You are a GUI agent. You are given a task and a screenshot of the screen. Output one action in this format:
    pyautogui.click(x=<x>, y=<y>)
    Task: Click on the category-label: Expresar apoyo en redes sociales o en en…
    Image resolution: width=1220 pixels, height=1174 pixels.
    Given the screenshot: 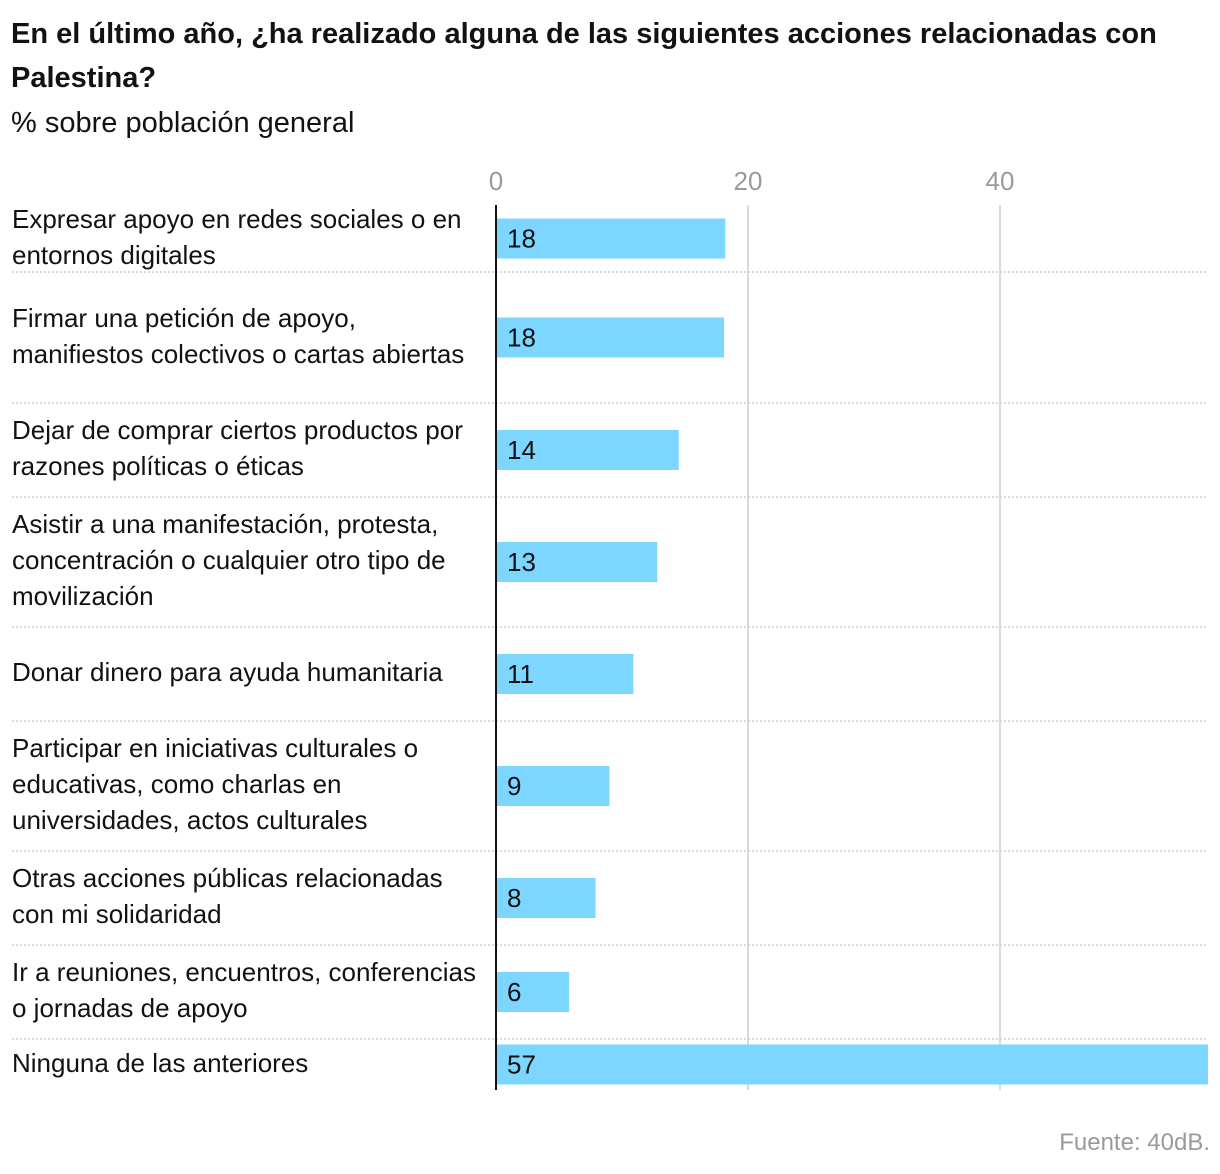 What is the action you would take?
    pyautogui.click(x=237, y=237)
    